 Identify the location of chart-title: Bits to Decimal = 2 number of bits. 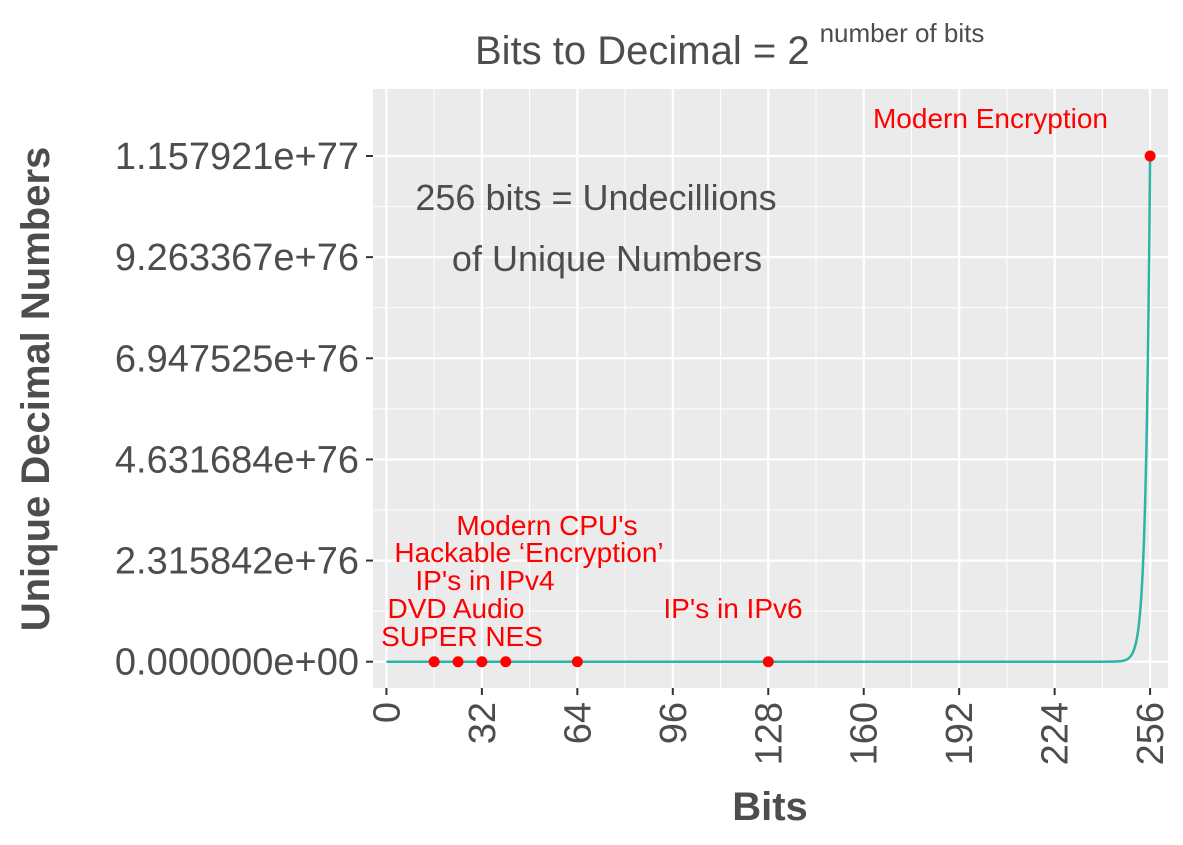
(729, 45).